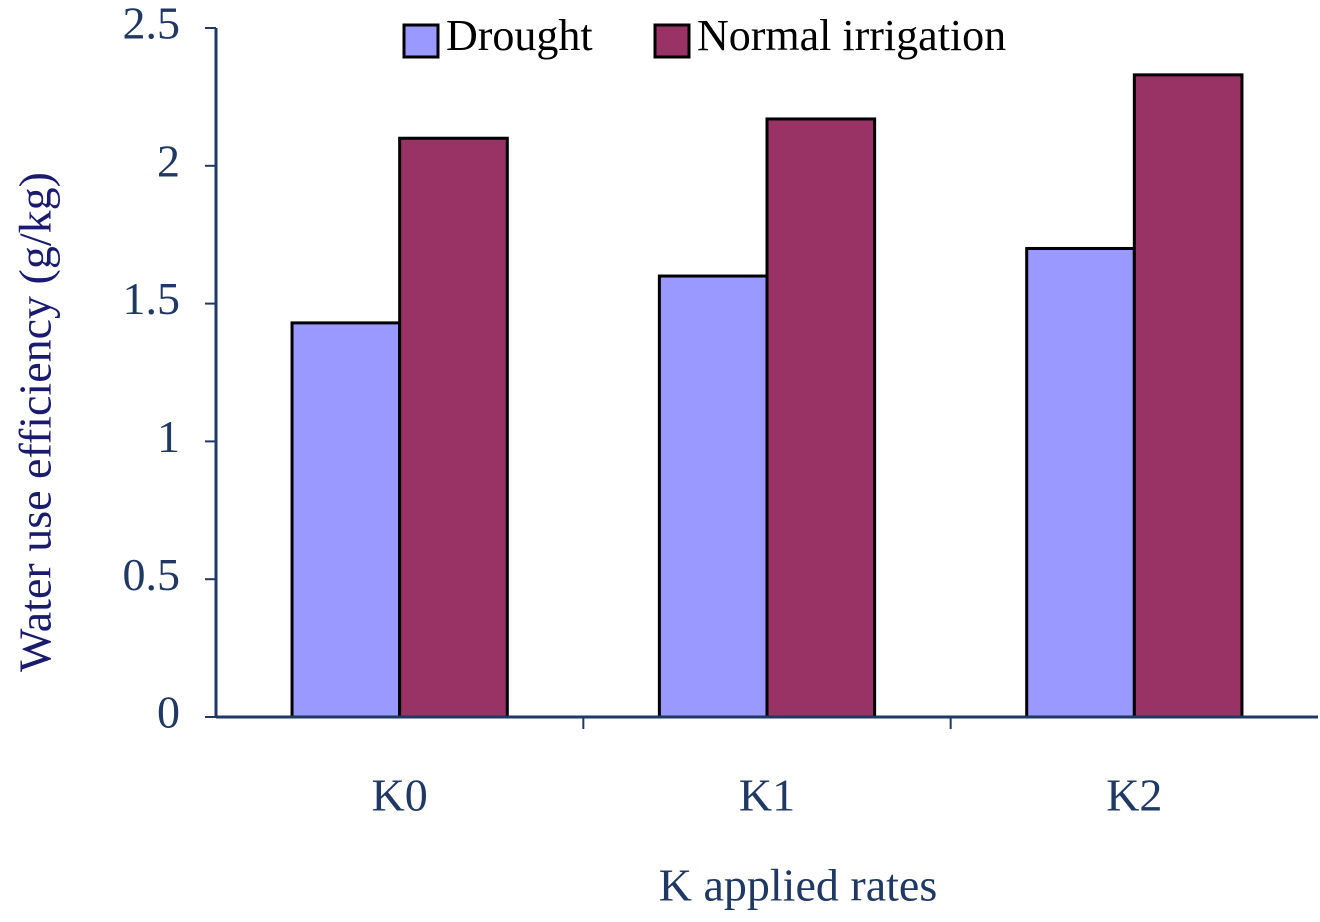  I want to click on y-axis-label: Water use efficiency (g/kg), so click(35, 422).